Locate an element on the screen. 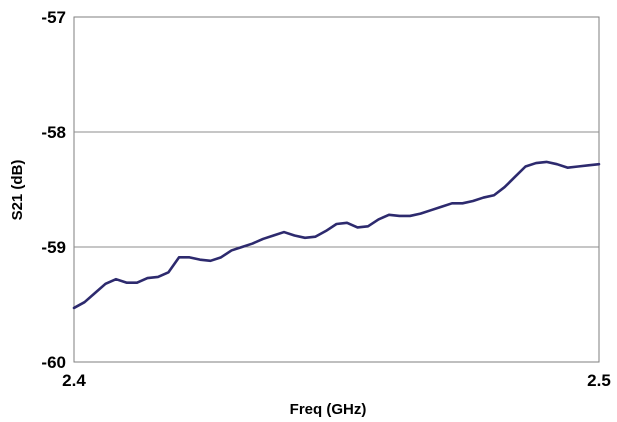 The height and width of the screenshot is (422, 617). y-axis-title: S21 (dB) is located at coordinates (17, 190).